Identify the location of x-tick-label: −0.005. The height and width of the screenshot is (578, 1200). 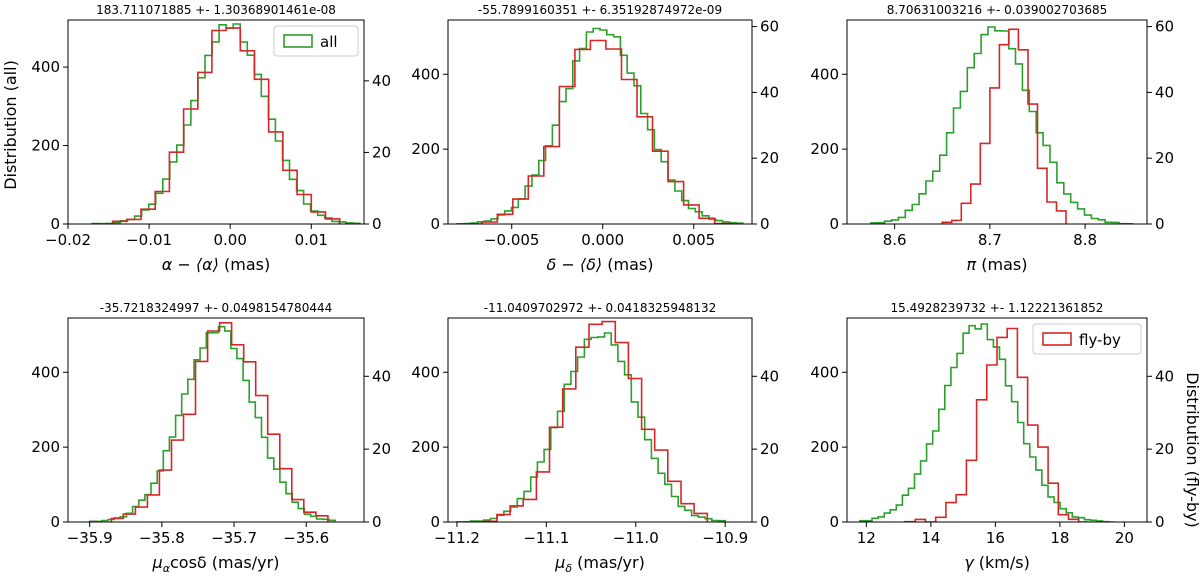
(512, 240).